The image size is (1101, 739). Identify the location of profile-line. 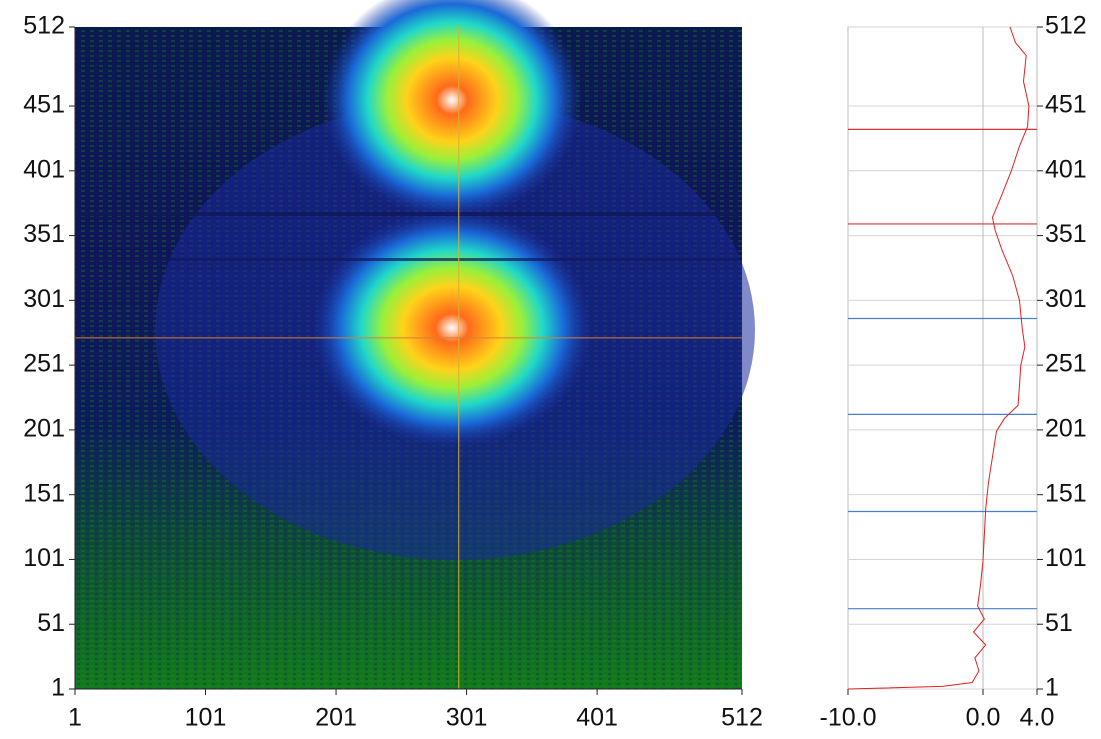
(938, 358).